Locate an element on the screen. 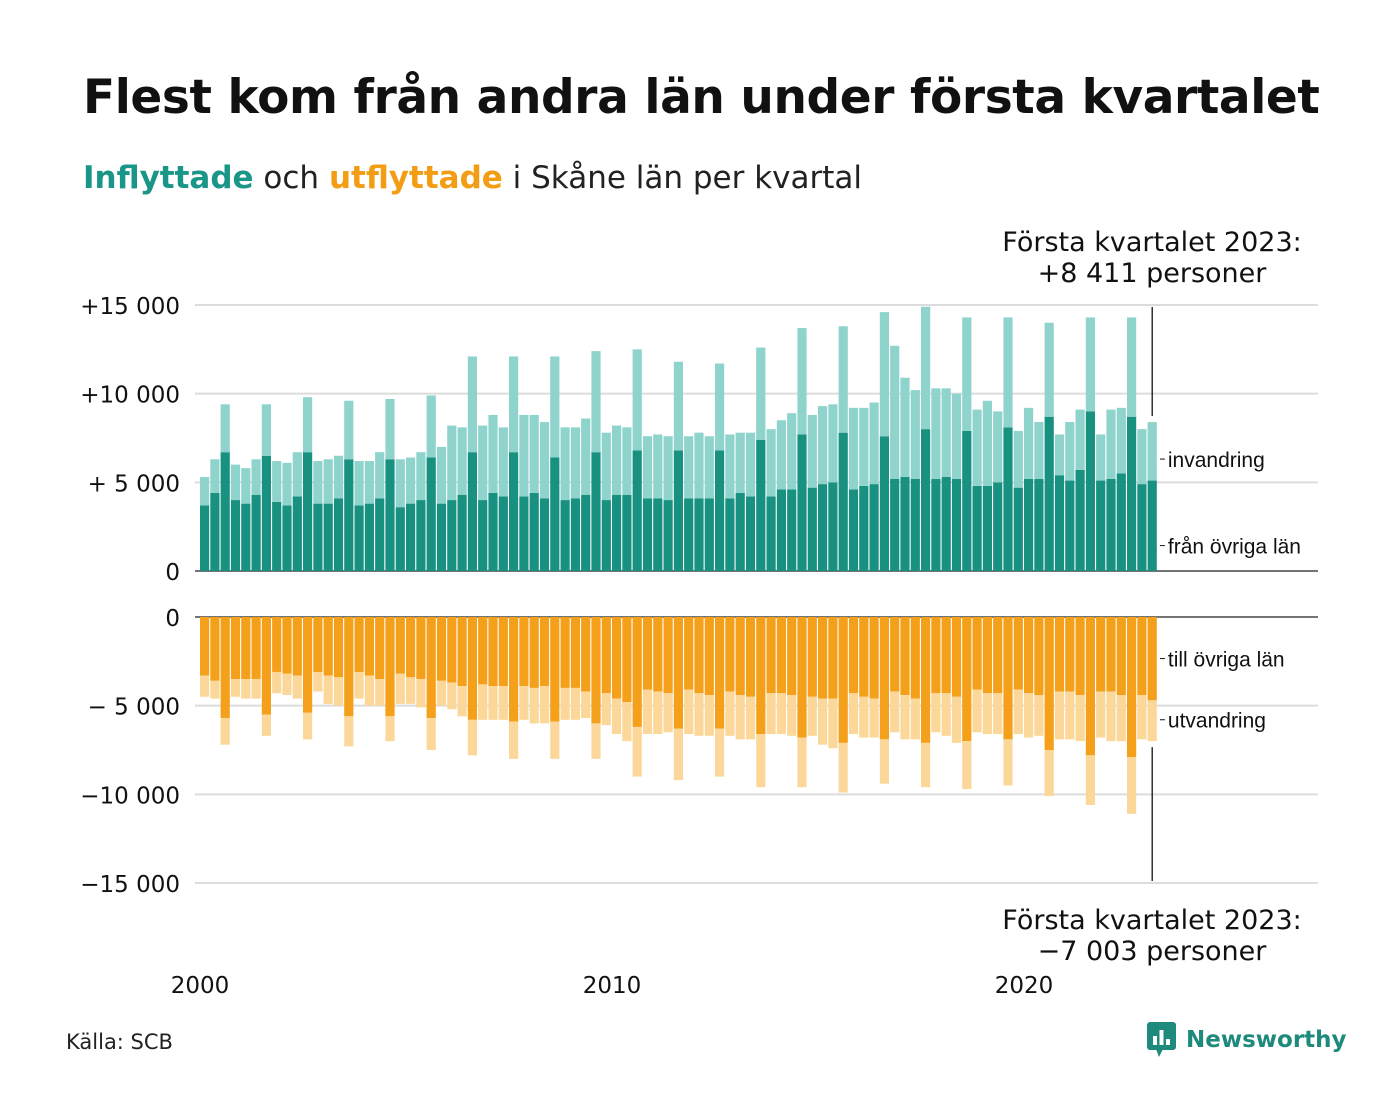 This screenshot has width=1400, height=1120. annotation-top-line1: Första kvartalet 2023: is located at coordinates (1151, 242).